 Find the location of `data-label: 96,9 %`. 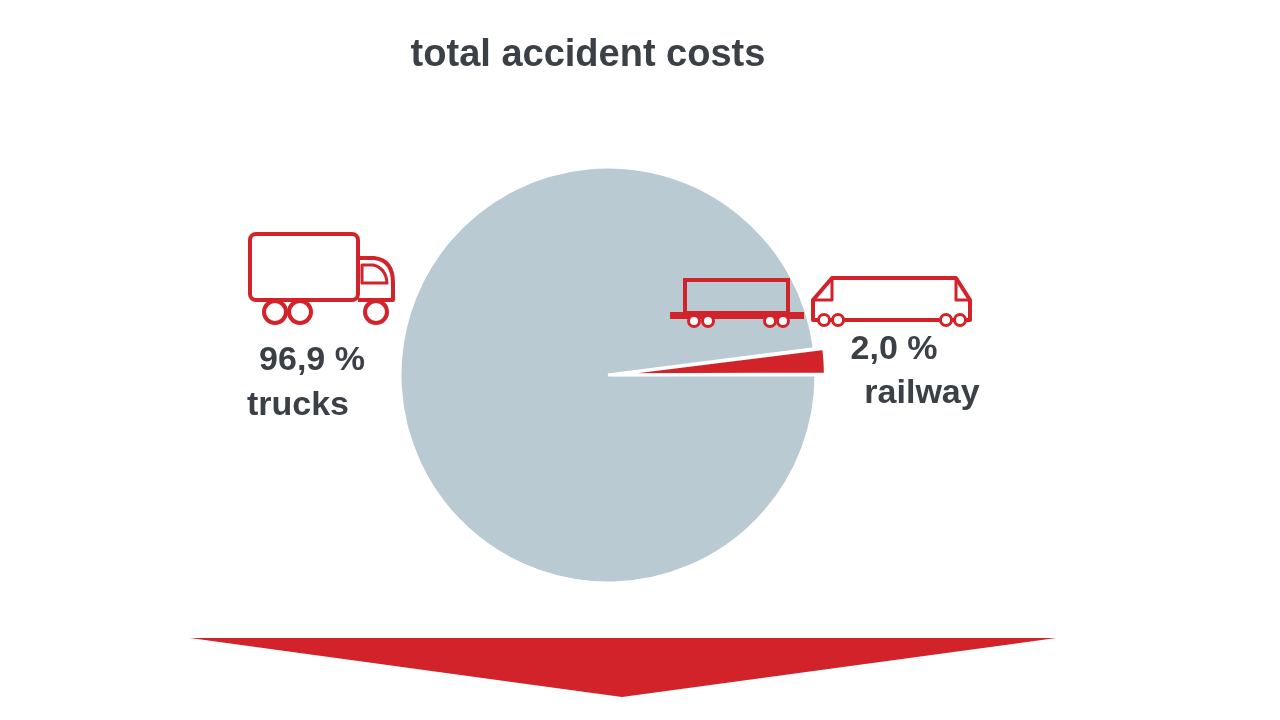

data-label: 96,9 % is located at coordinates (312, 358).